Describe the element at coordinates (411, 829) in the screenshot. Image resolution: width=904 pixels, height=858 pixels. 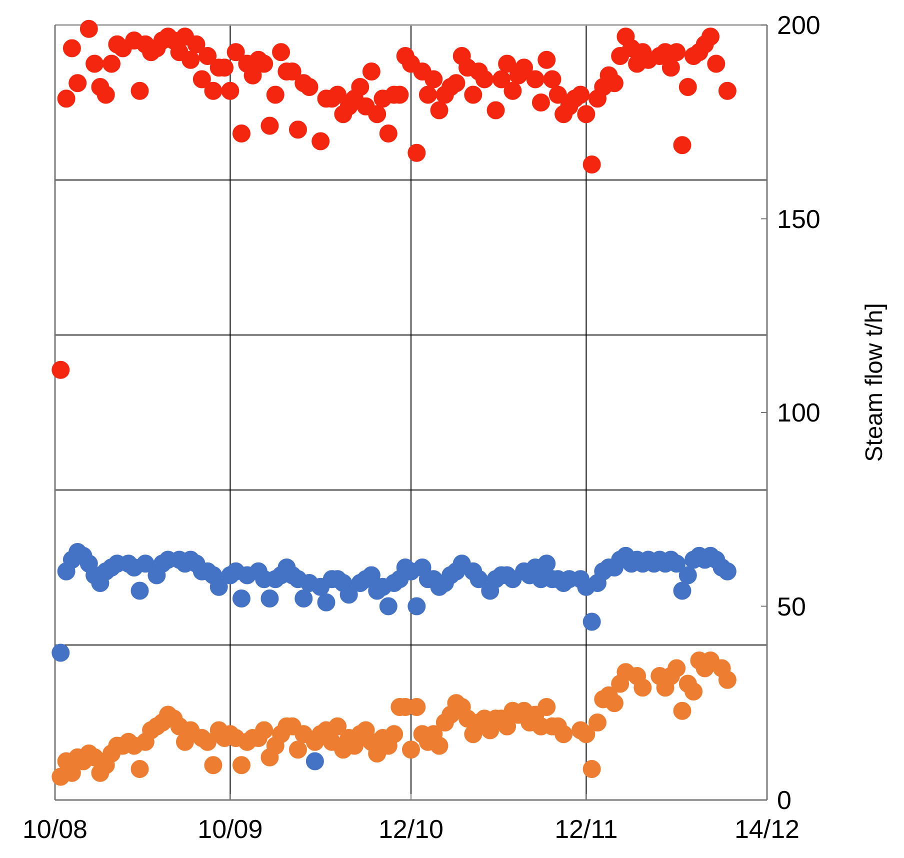
I see `x-tick-label: 12/10` at that location.